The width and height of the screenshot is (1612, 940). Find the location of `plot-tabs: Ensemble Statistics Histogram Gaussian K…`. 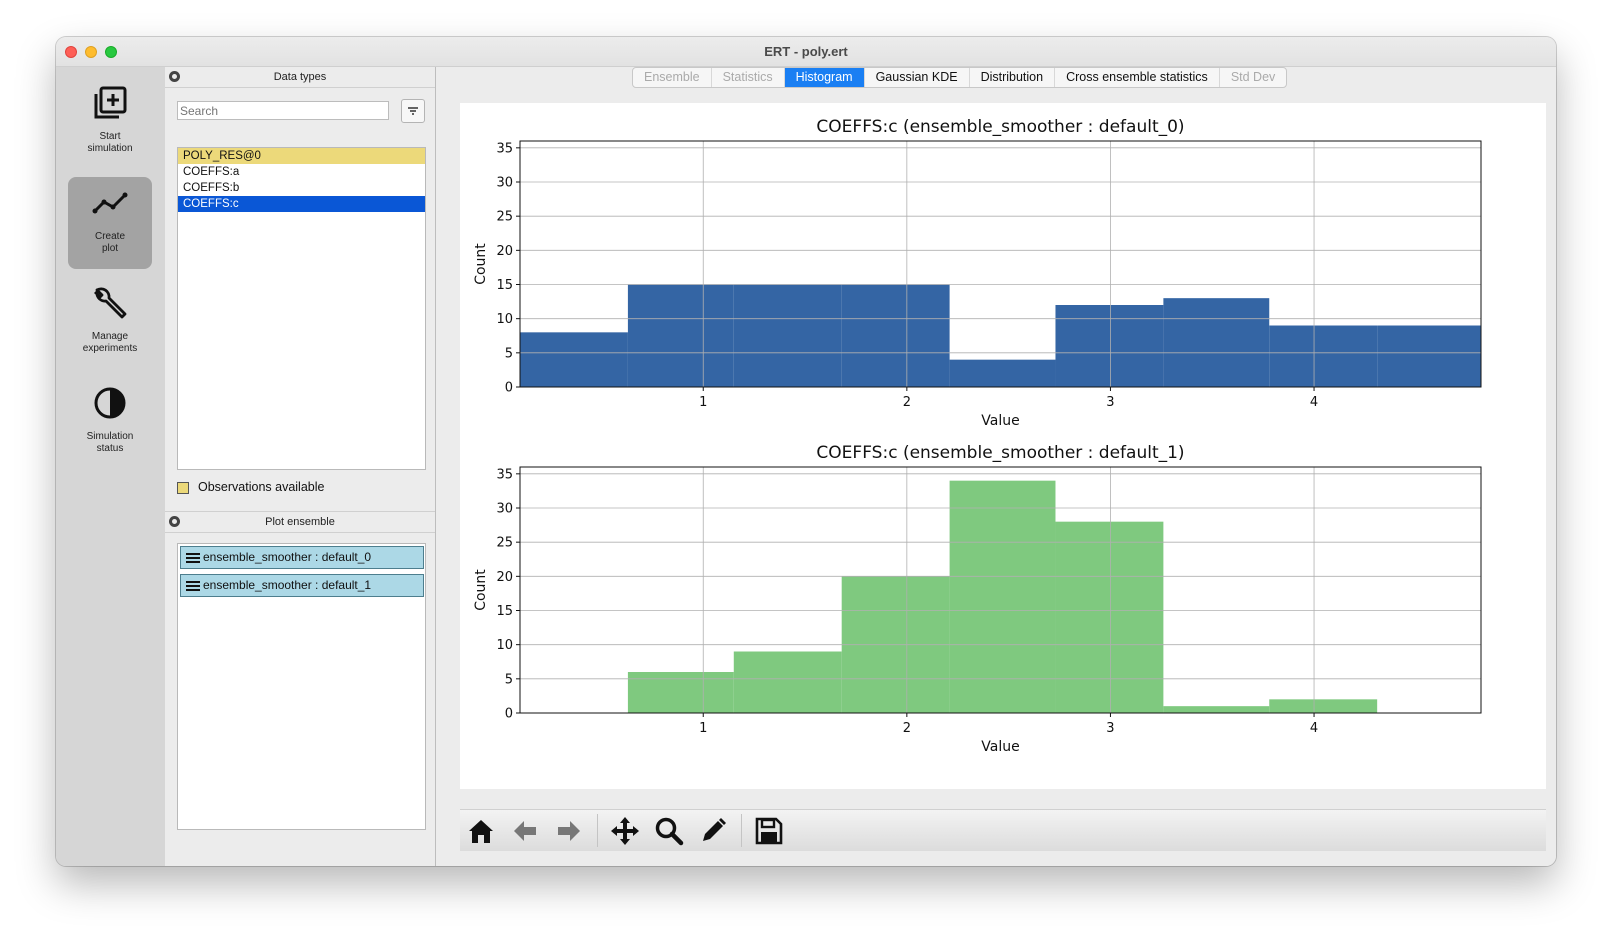

plot-tabs: Ensemble Statistics Histogram Gaussian K… is located at coordinates (960, 77).